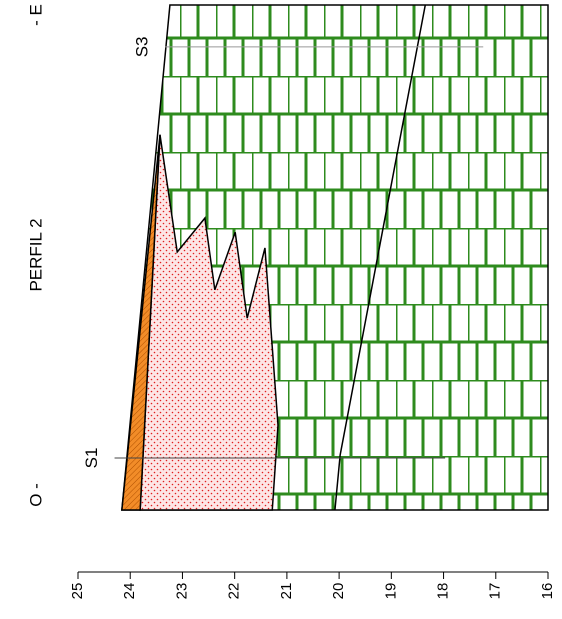 The image size is (562, 619). What do you see at coordinates (286, 591) in the screenshot?
I see `tick-label: 21` at bounding box center [286, 591].